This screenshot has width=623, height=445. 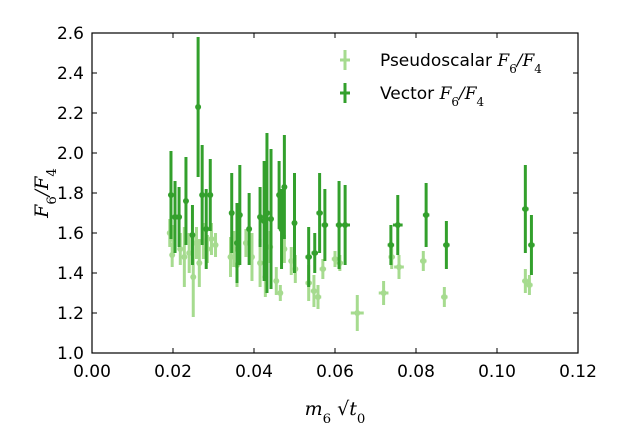 What do you see at coordinates (70, 234) in the screenshot?
I see `y-tick-label: 1.6` at bounding box center [70, 234].